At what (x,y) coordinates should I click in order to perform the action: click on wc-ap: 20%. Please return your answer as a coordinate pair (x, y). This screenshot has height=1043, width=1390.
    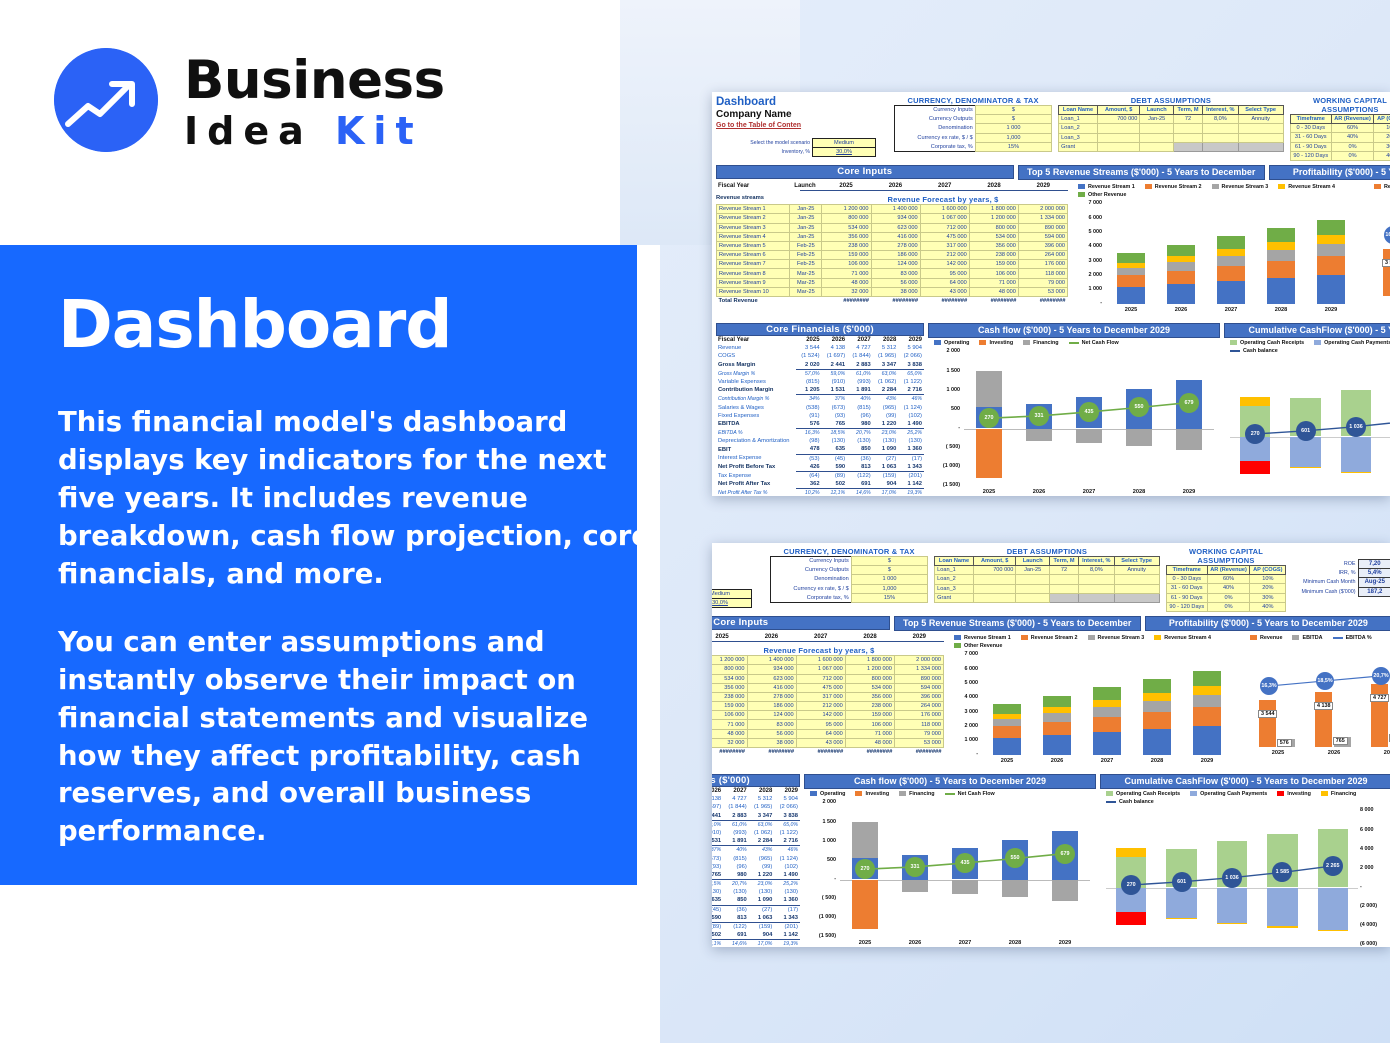
    Looking at the image, I should click on (1381, 137).